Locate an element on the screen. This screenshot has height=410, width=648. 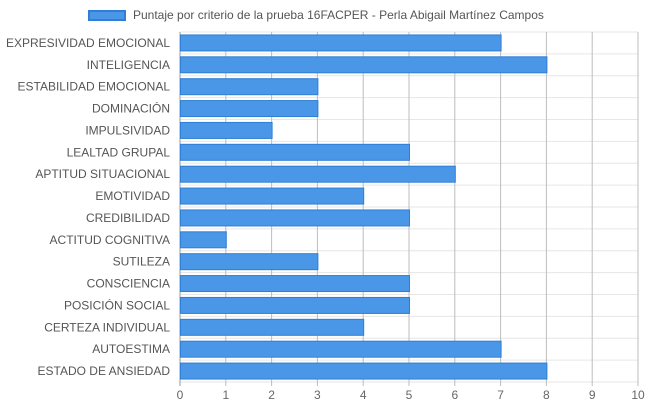
y-tick-label: ESTABILIDAD EMOCIONAL is located at coordinates (94, 87).